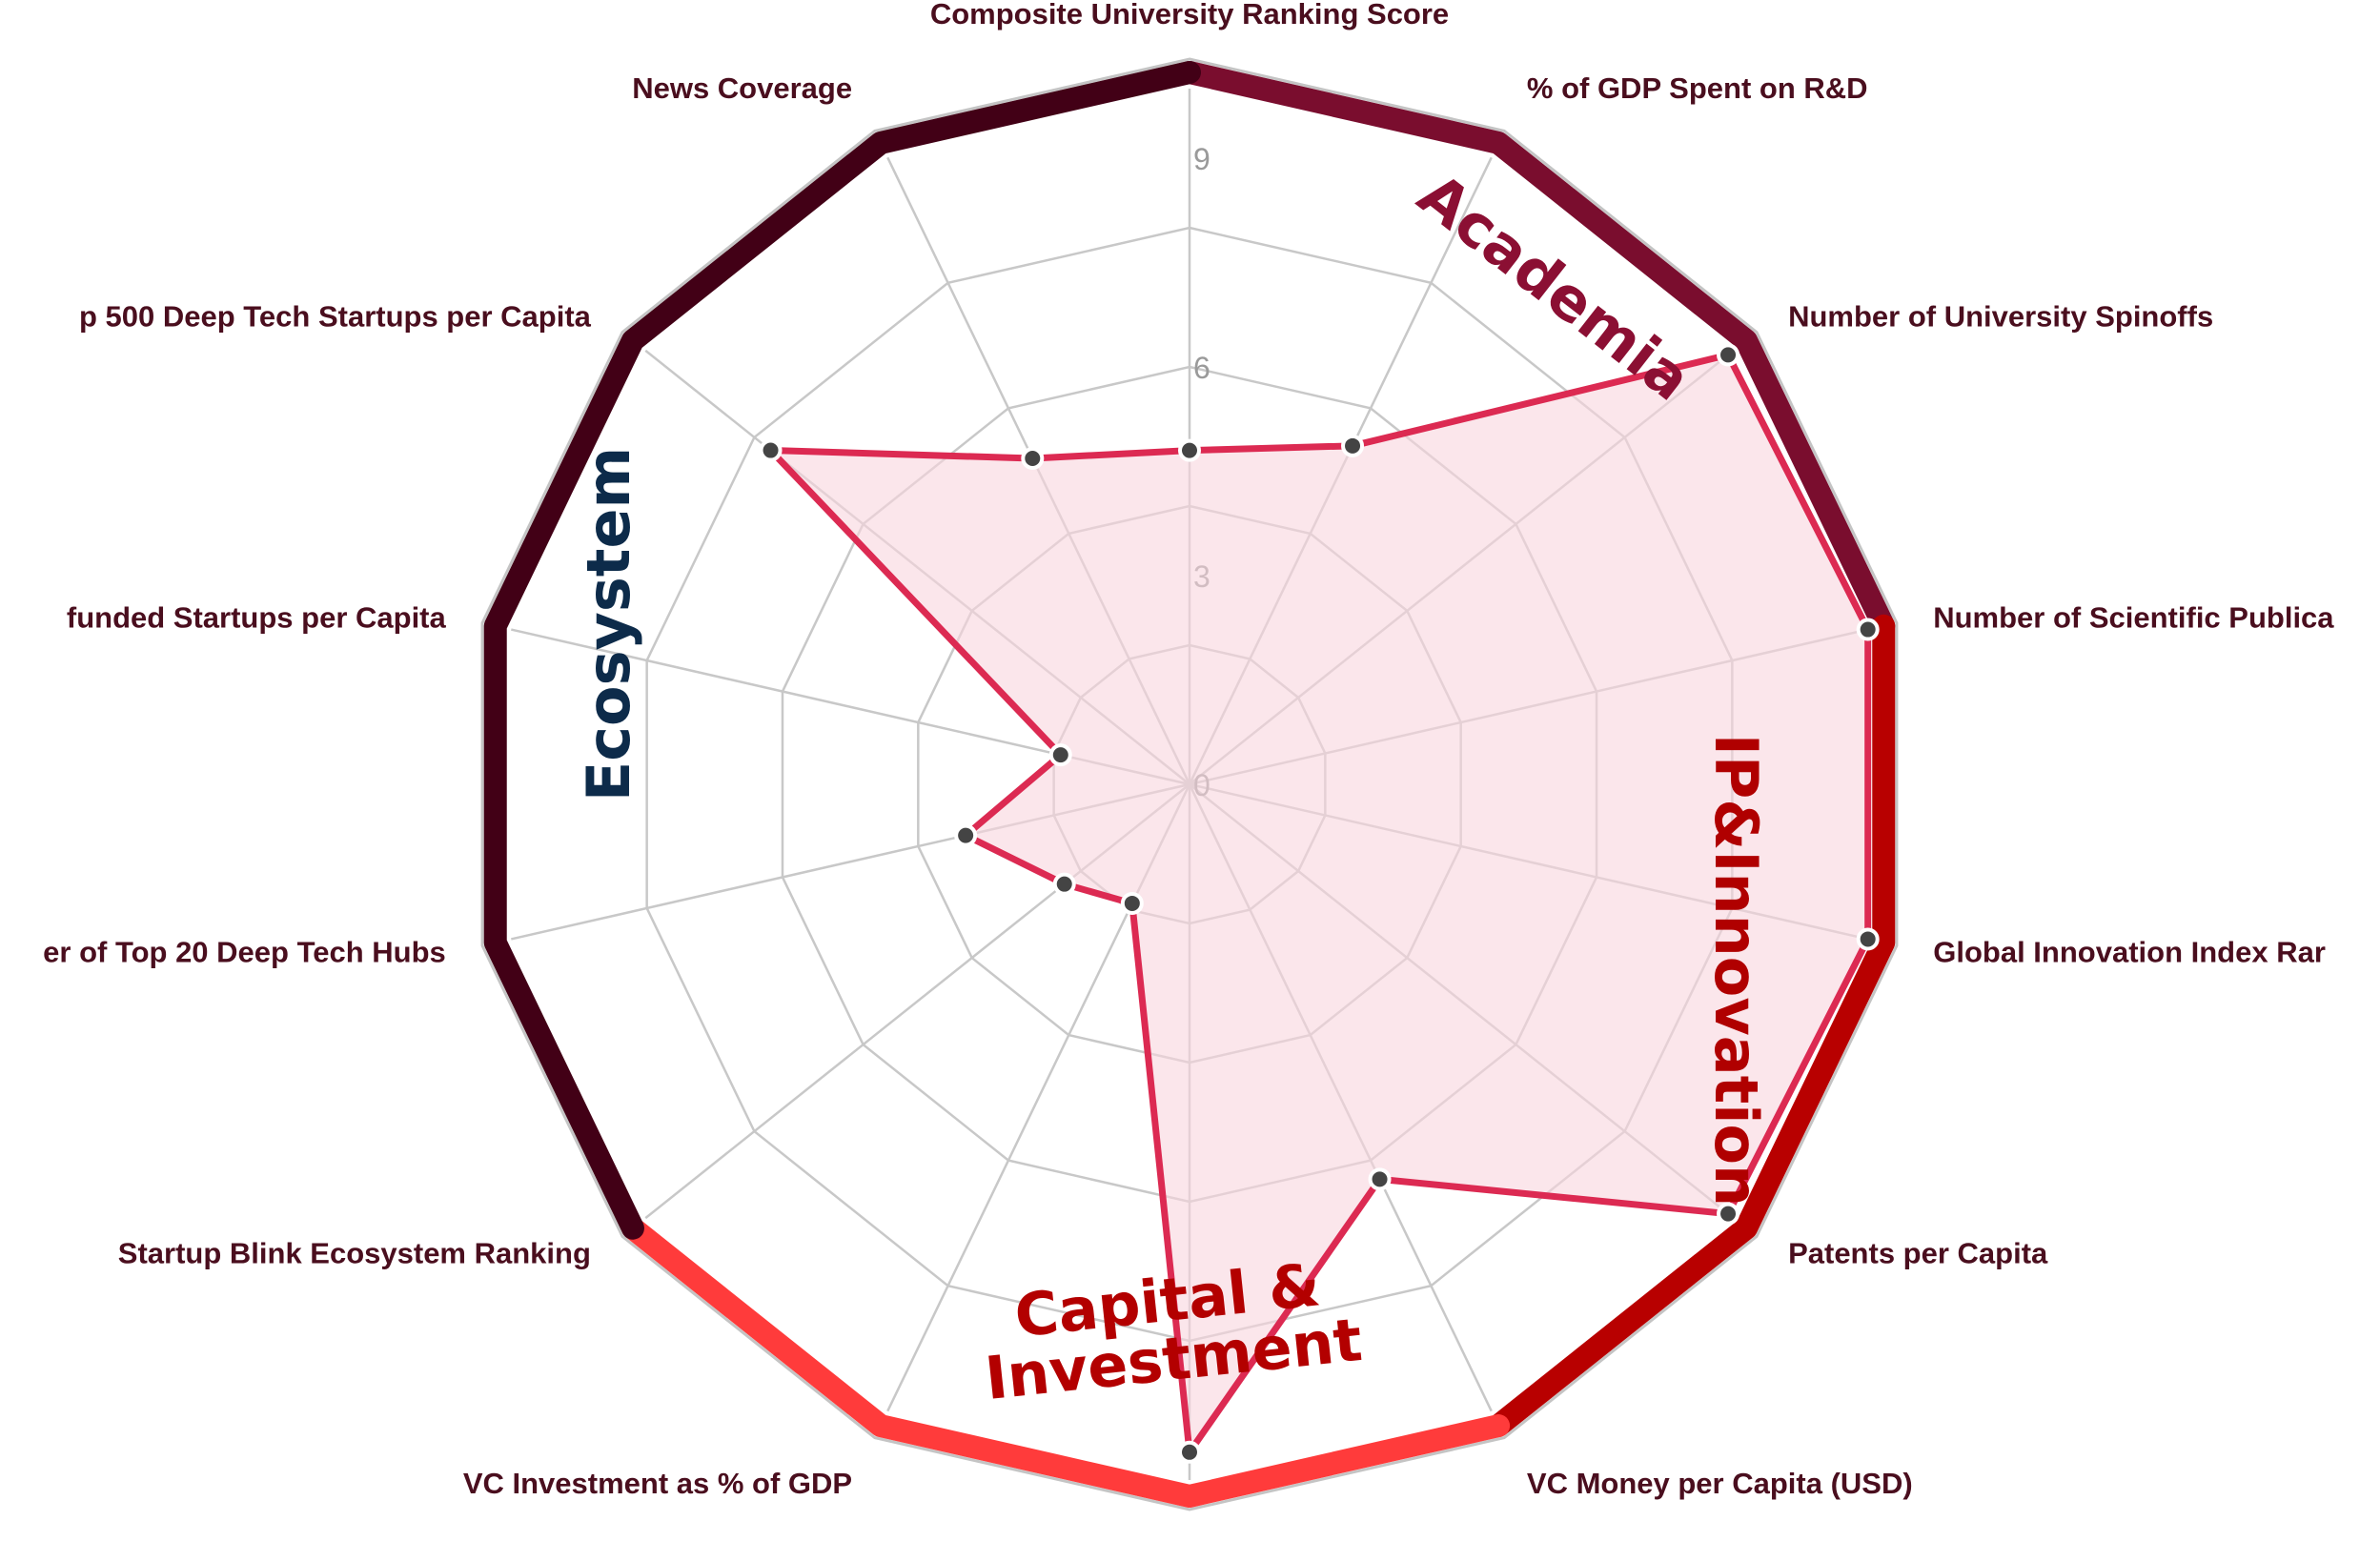  I want to click on axis-label-12: funded Startups per Capita, so click(257, 618).